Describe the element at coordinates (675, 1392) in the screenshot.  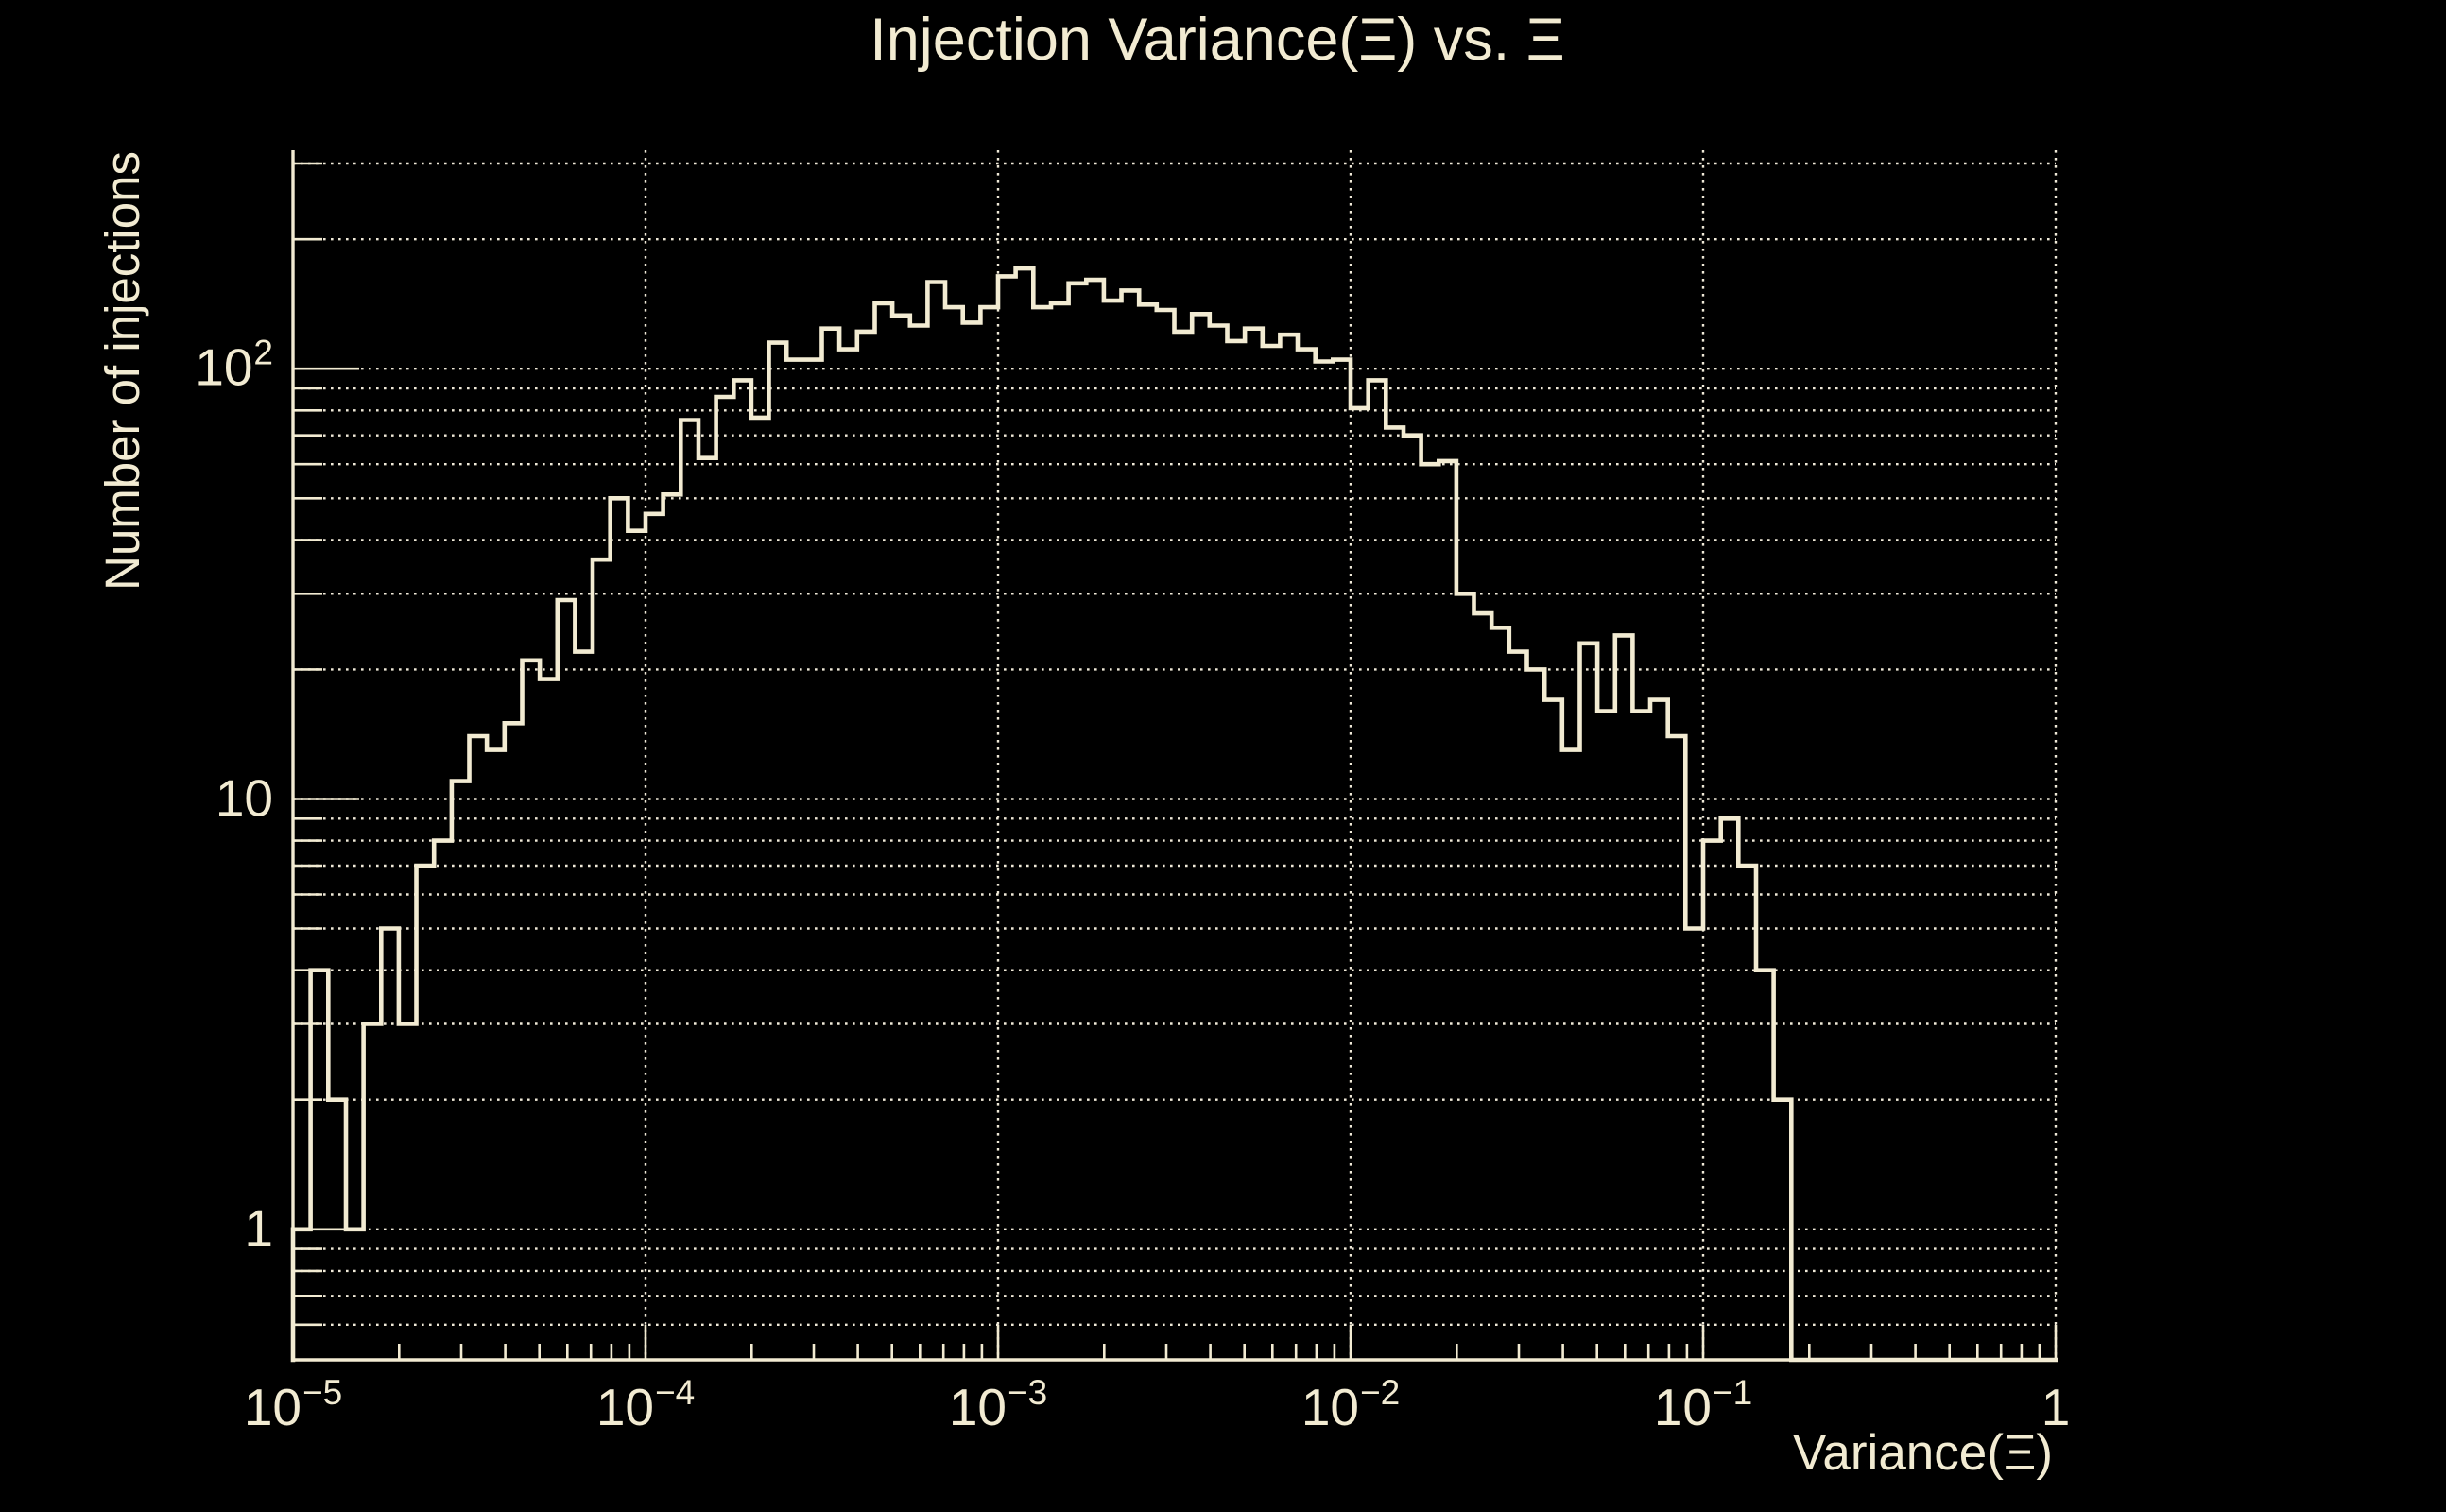
I see `x-tick-exponent: −4` at that location.